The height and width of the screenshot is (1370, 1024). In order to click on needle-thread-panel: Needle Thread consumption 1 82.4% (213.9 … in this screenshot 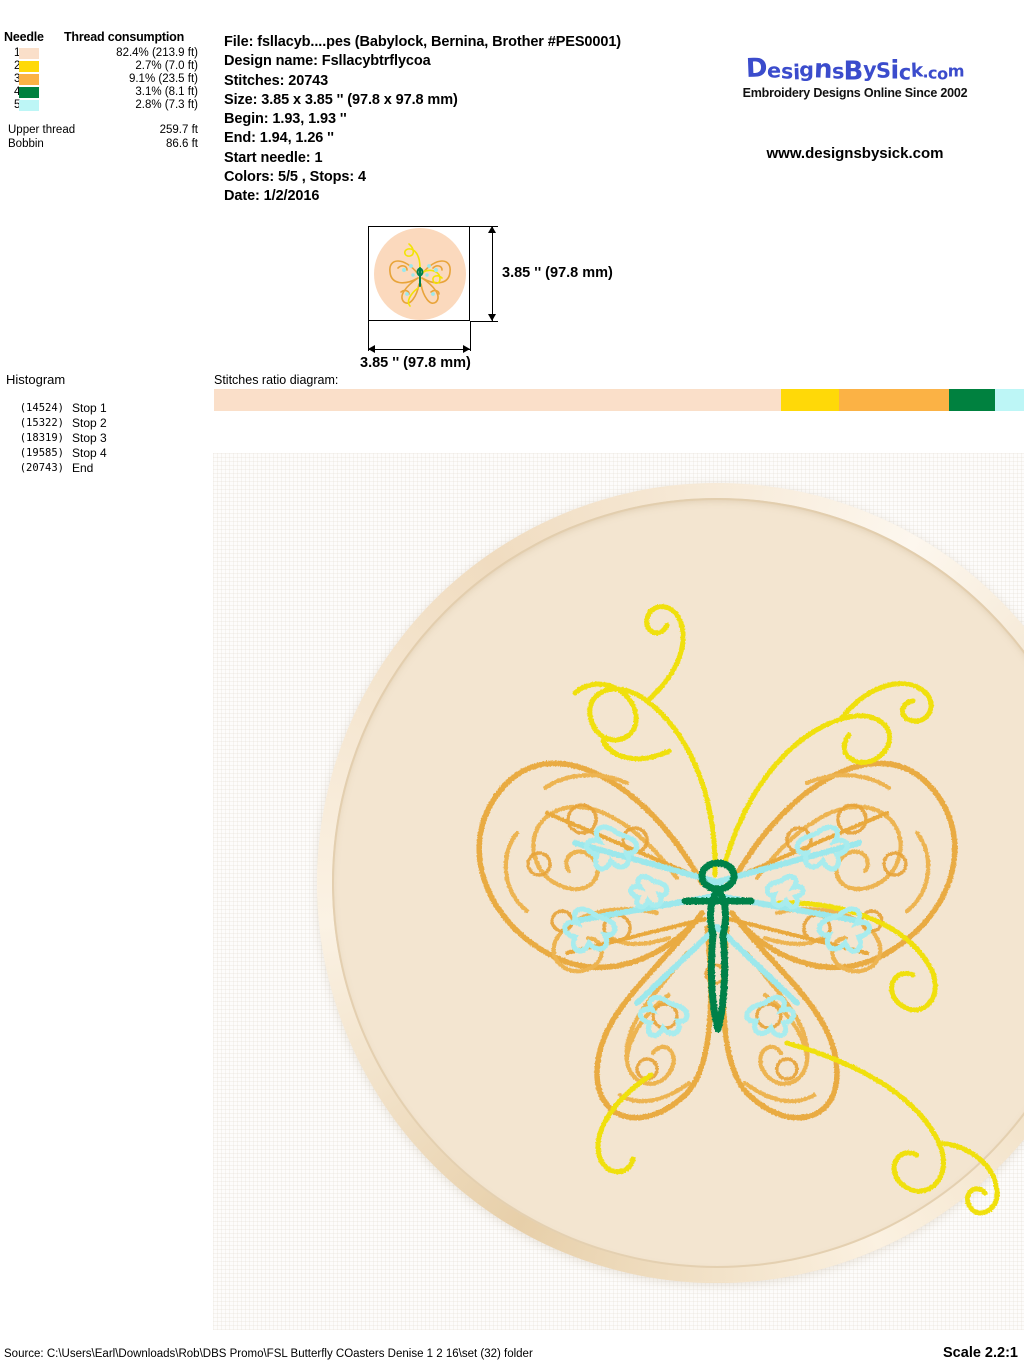, I will do `click(109, 90)`.